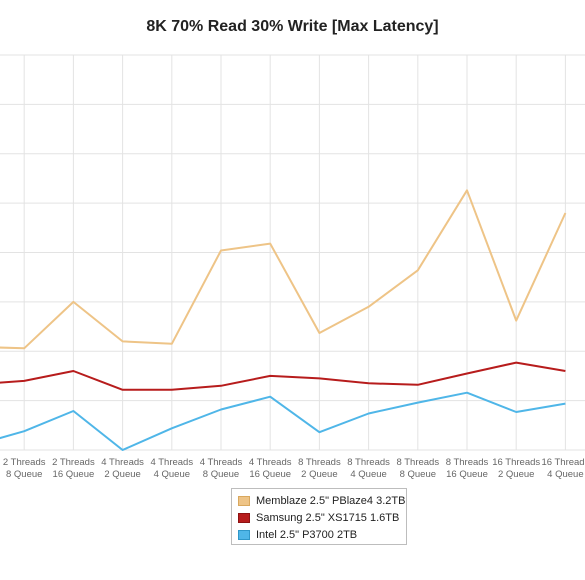 The width and height of the screenshot is (585, 580). I want to click on legend-label: Intel 2.5" P3700 2TB, so click(307, 534).